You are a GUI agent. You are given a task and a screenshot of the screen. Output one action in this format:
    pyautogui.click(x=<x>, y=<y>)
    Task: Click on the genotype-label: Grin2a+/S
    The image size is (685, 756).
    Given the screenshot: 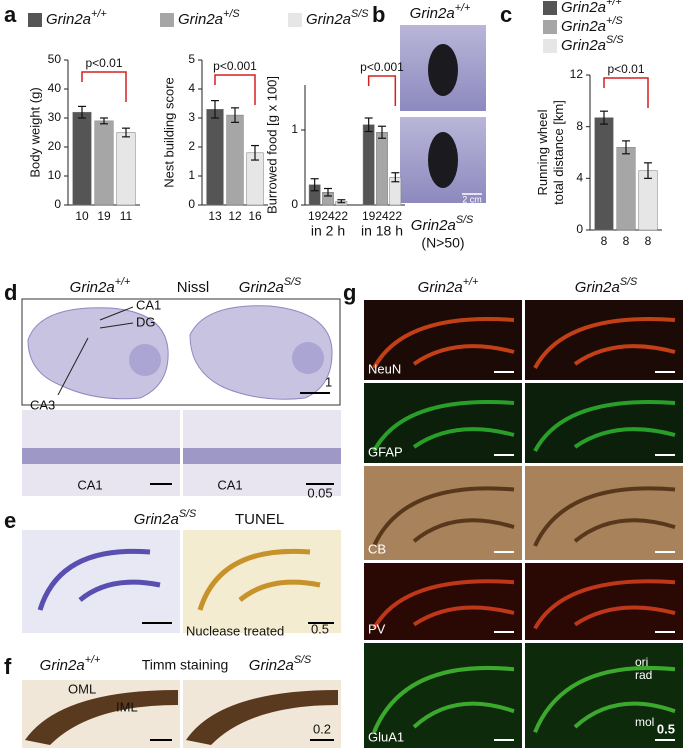 What is the action you would take?
    pyautogui.click(x=592, y=25)
    